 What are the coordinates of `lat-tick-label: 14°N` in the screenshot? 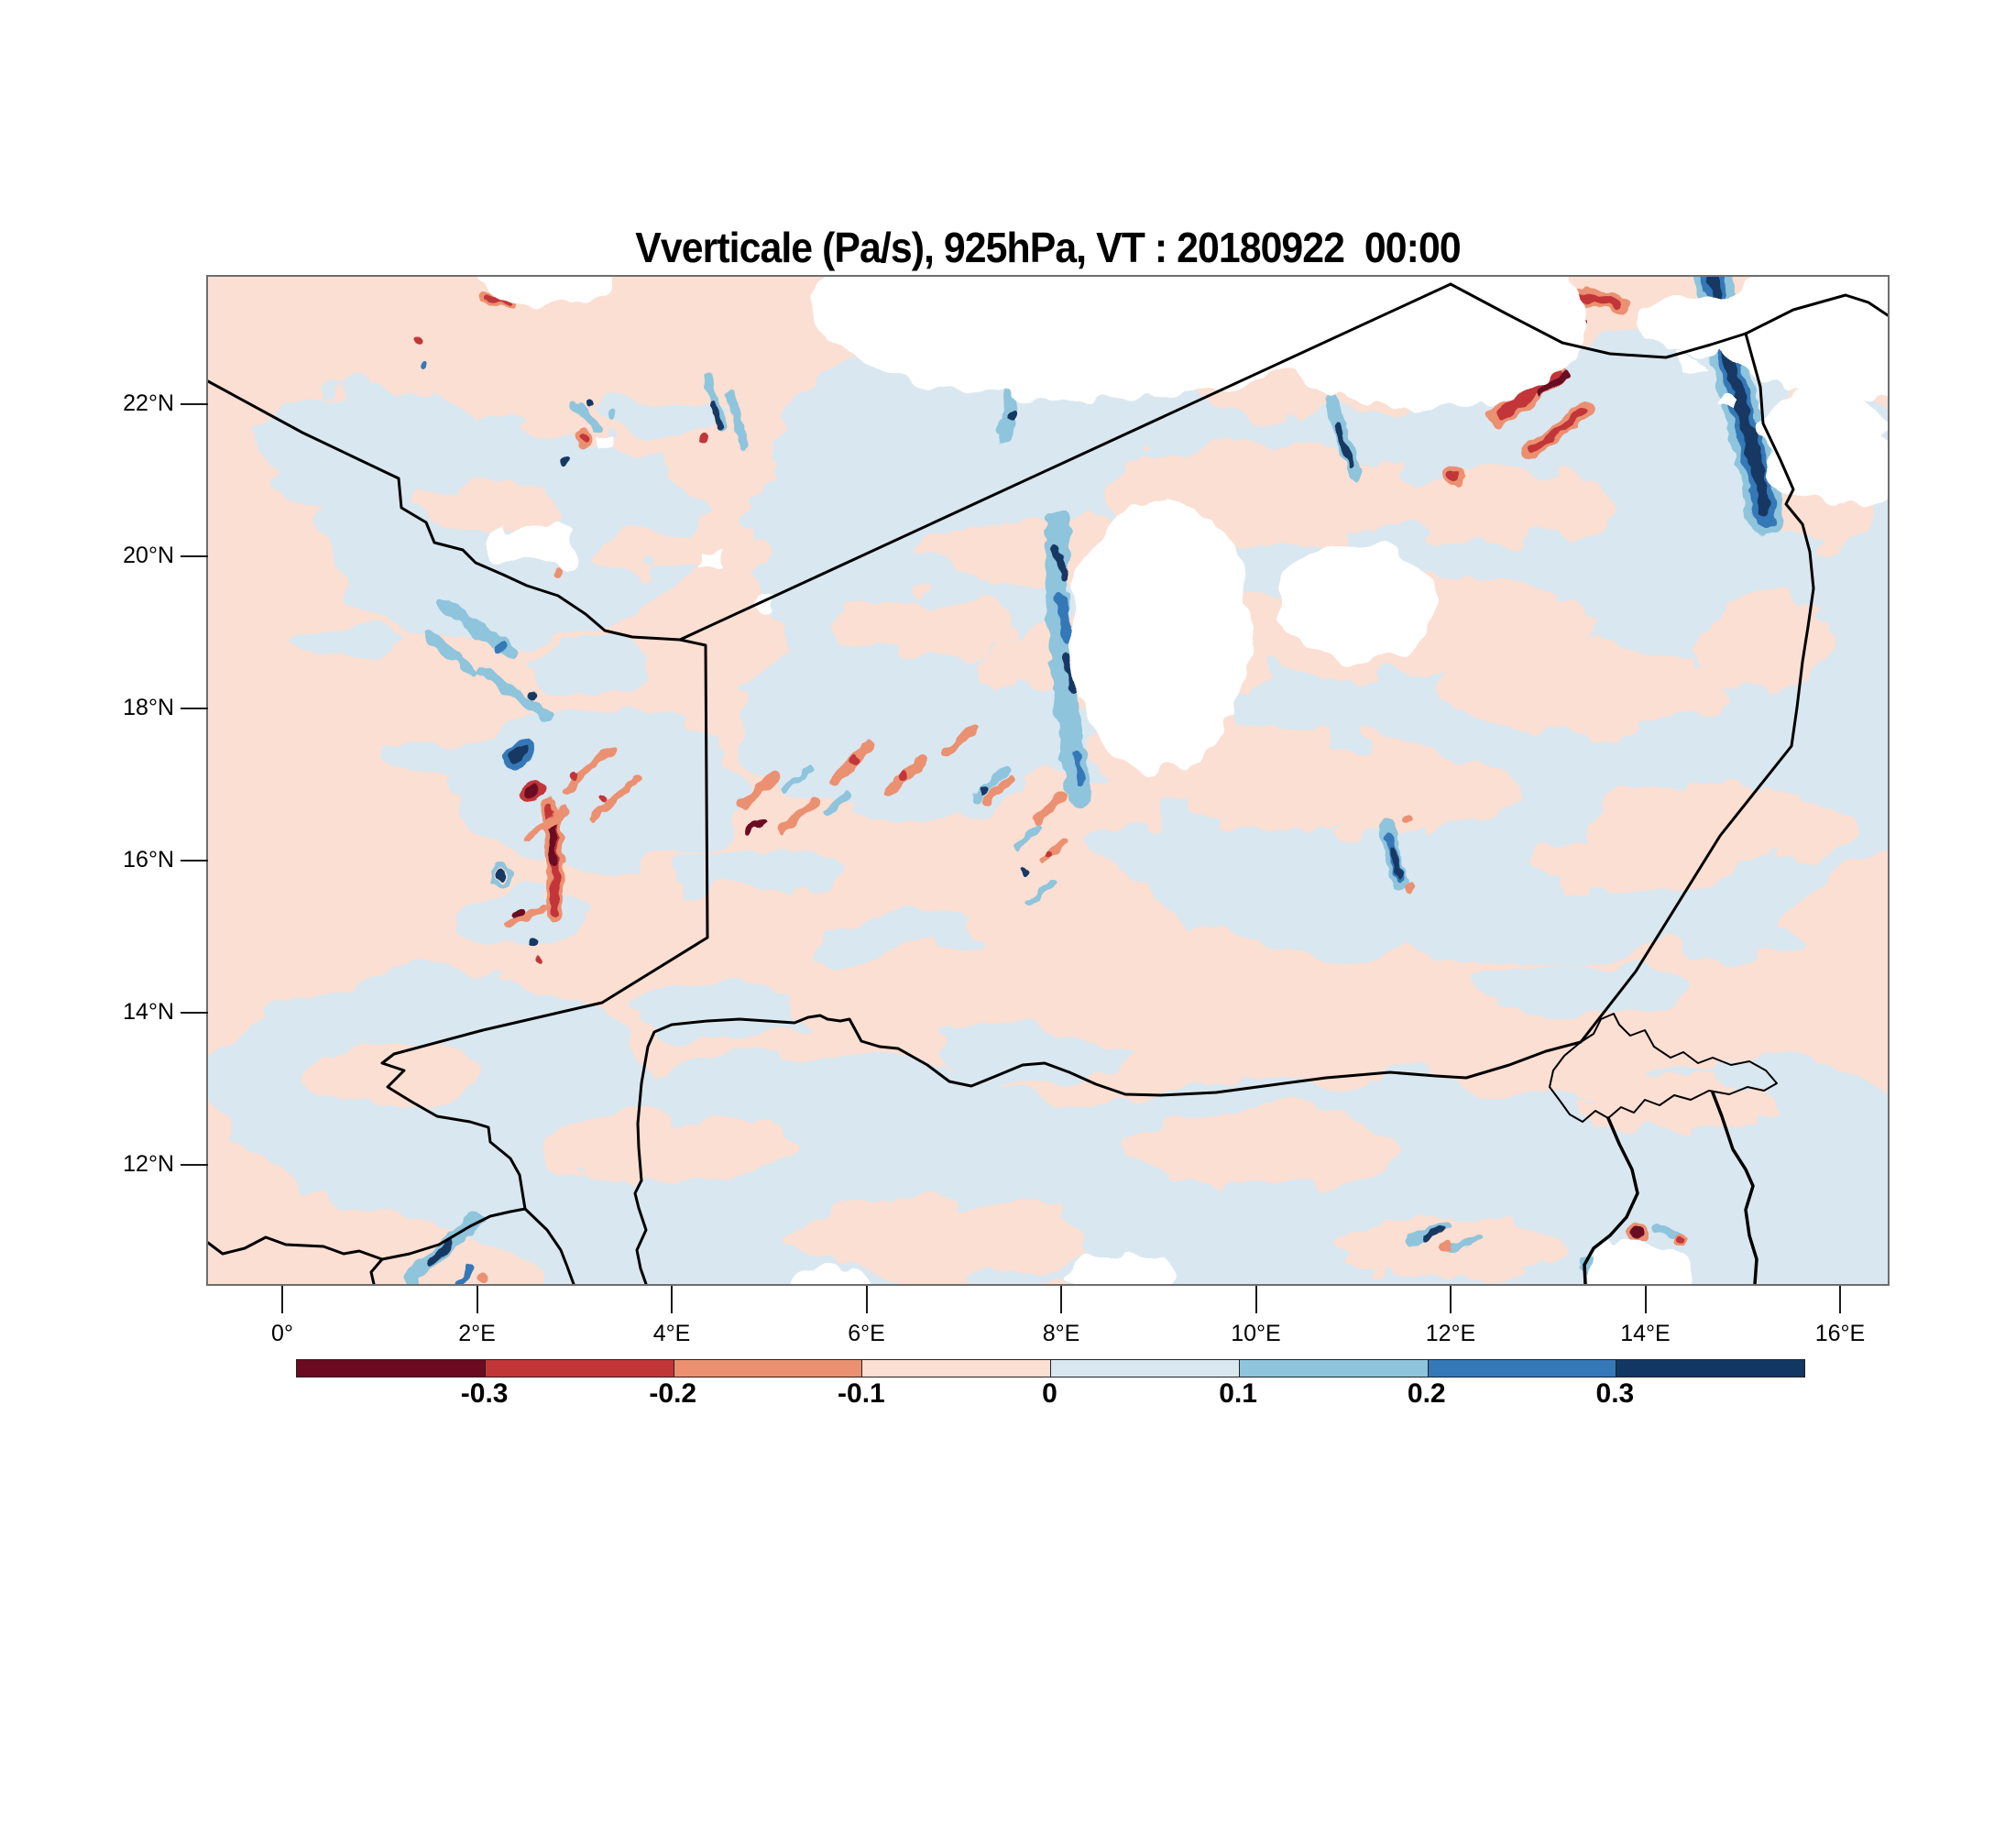 It's located at (148, 1012).